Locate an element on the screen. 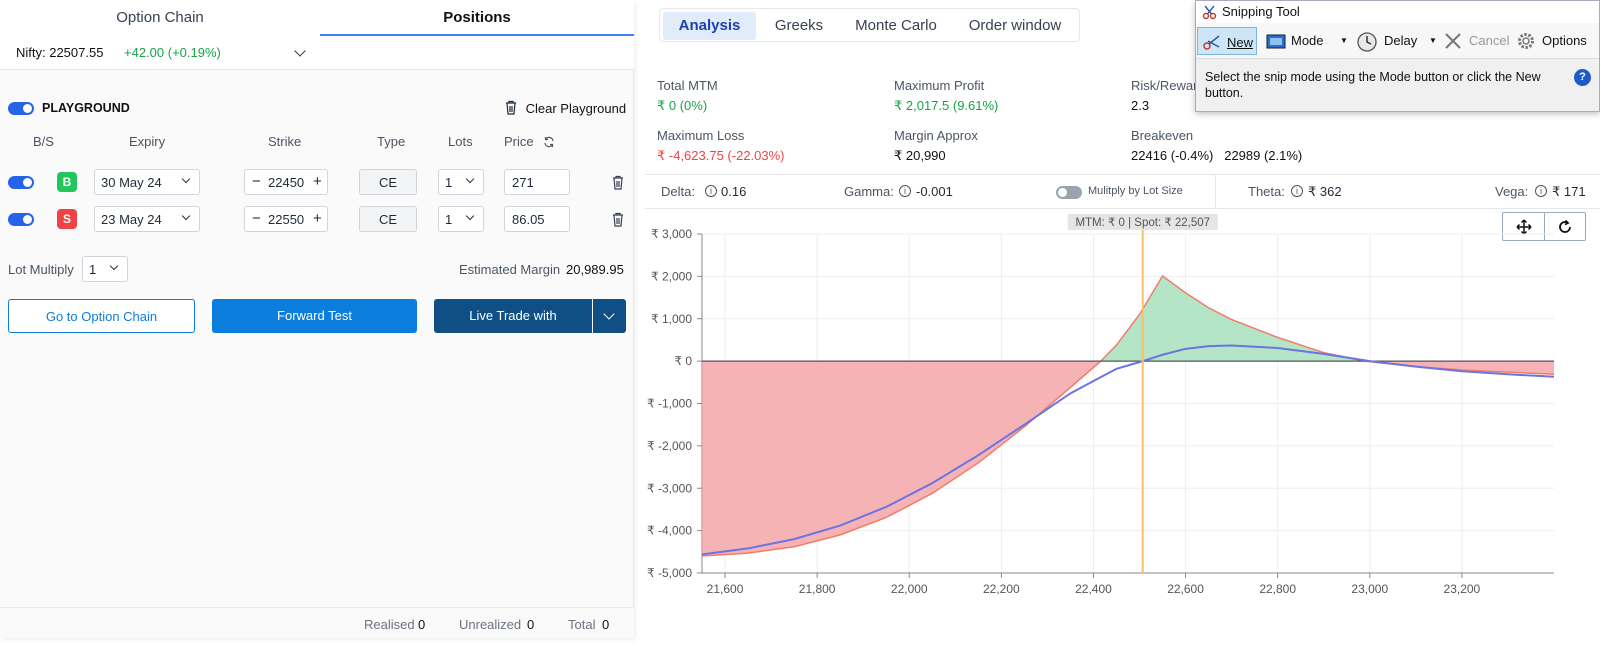  x-tick-label: 21,800 is located at coordinates (817, 589).